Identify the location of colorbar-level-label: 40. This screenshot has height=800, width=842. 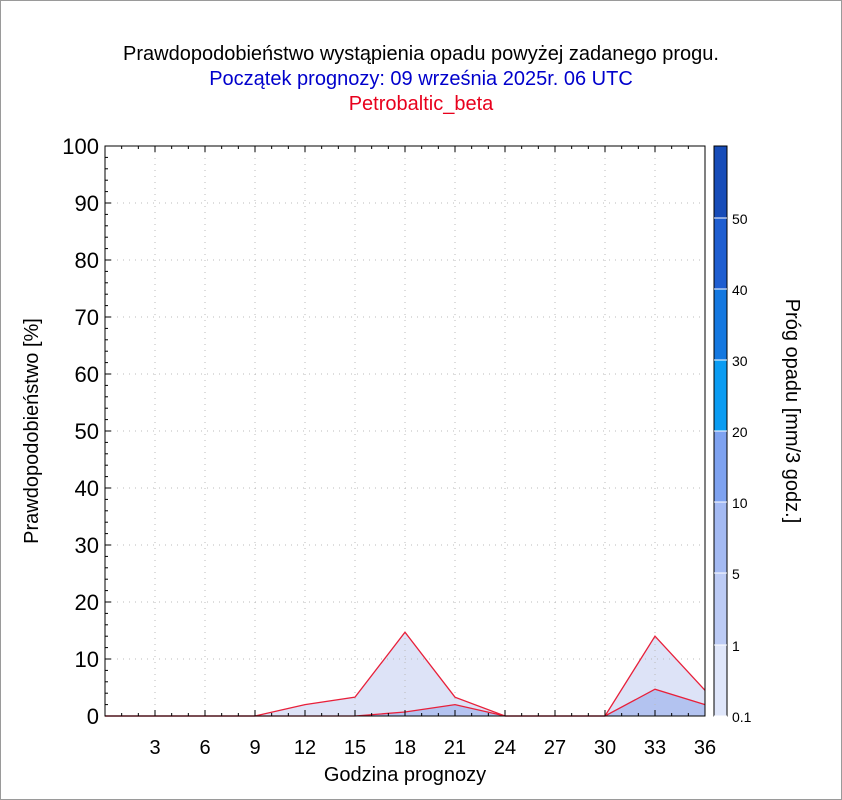
(740, 290).